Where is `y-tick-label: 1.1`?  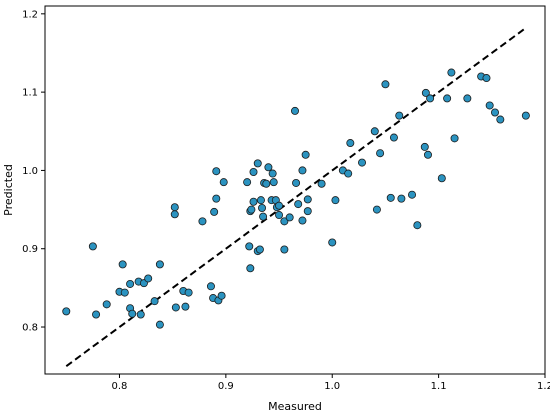 y-tick-label: 1.1 is located at coordinates (30, 93).